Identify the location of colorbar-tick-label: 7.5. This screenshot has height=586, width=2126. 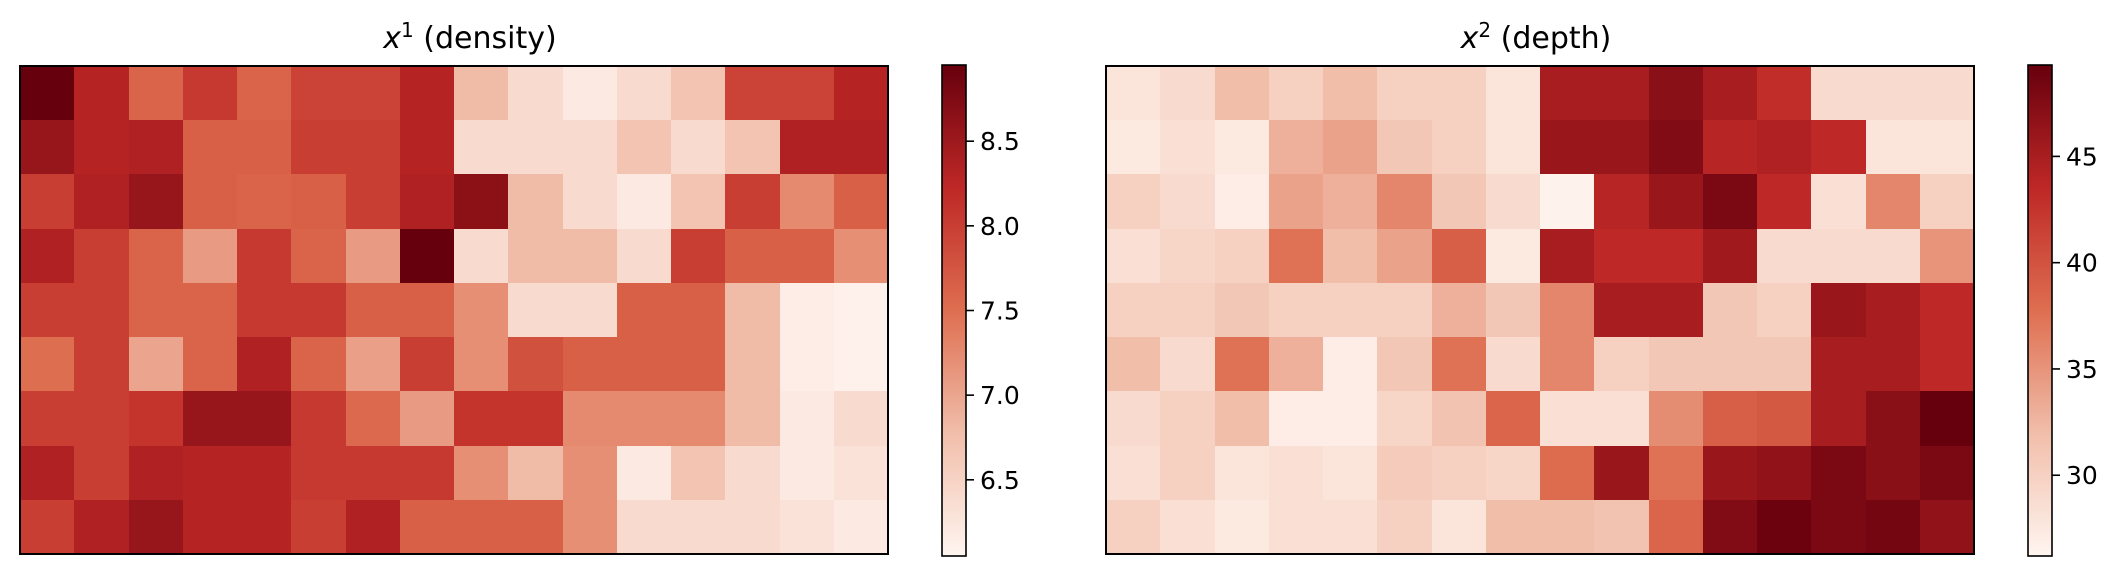
(1000, 311).